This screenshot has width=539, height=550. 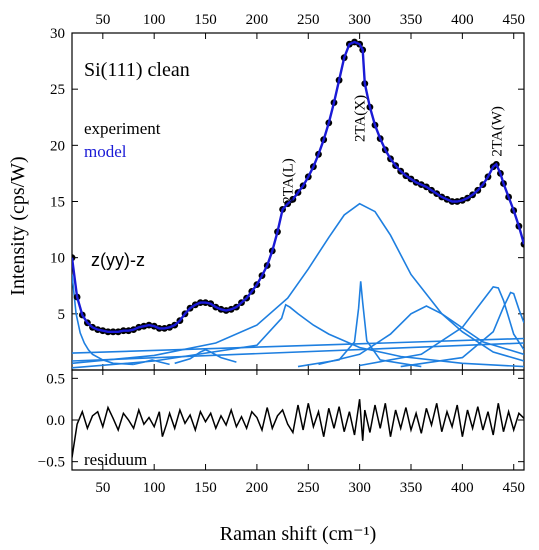 I want to click on x-tick-label: 400, so click(x=462, y=488).